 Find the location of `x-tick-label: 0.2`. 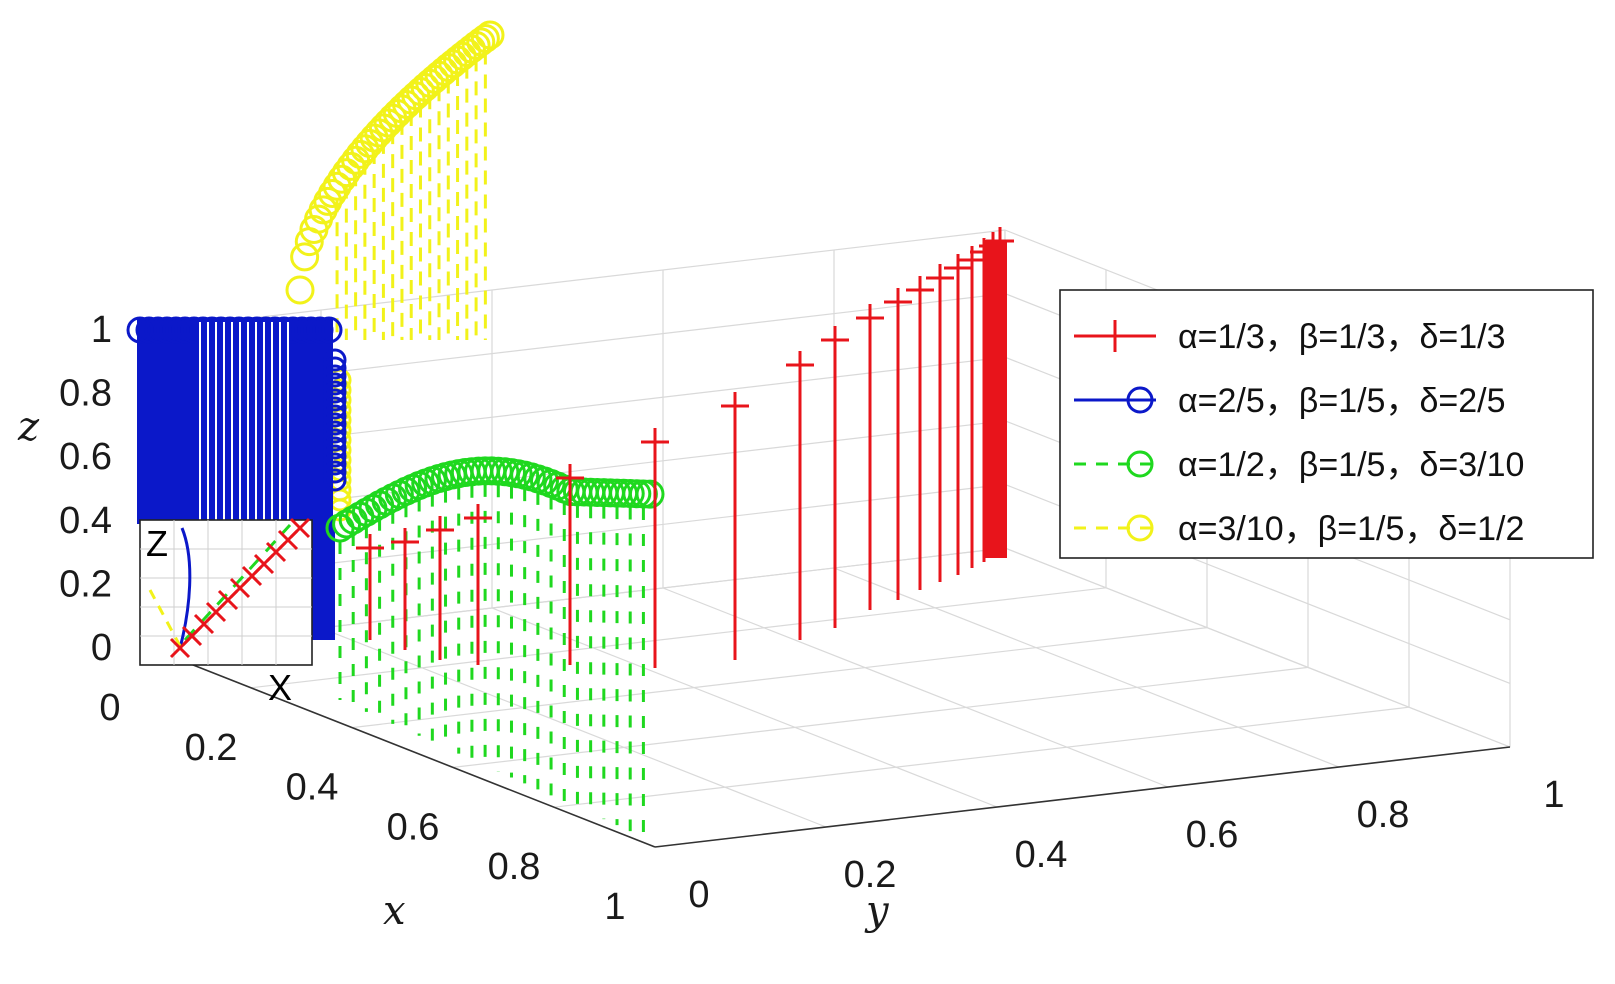

x-tick-label: 0.2 is located at coordinates (211, 748).